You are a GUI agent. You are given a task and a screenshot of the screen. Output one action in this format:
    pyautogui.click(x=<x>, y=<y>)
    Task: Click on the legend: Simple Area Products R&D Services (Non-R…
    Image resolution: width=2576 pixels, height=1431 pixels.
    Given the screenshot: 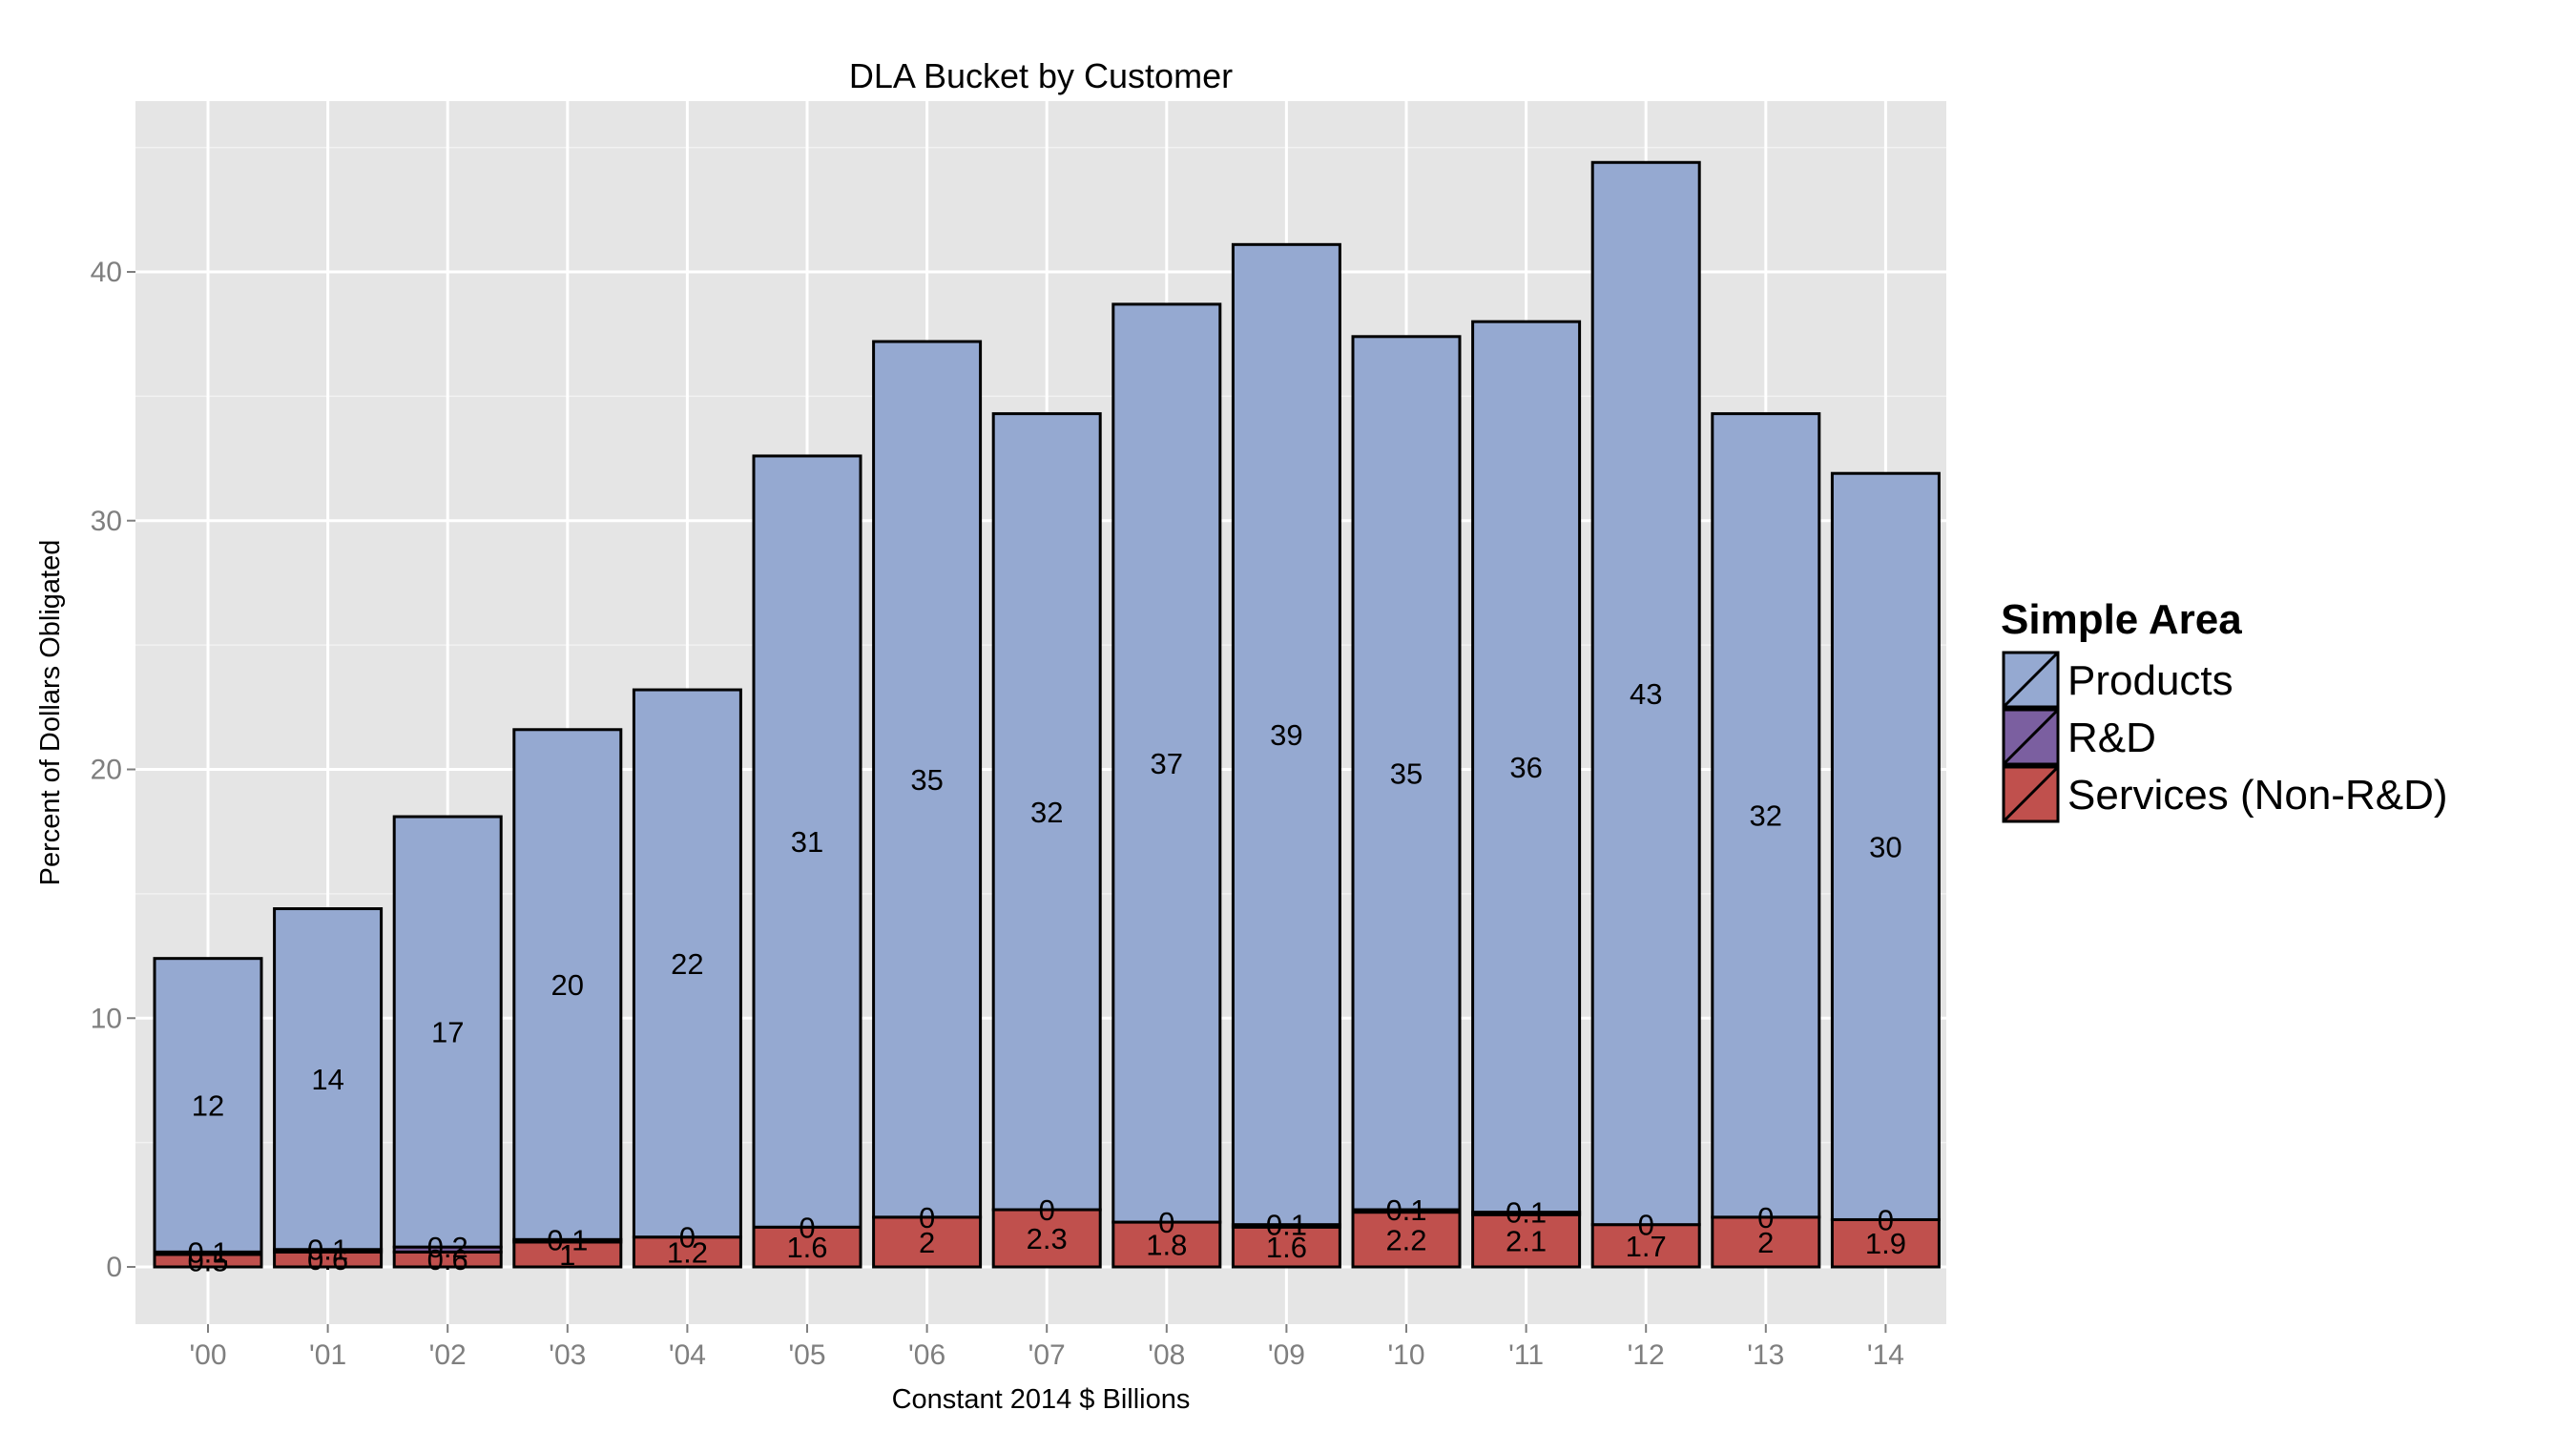 What is the action you would take?
    pyautogui.click(x=2224, y=709)
    